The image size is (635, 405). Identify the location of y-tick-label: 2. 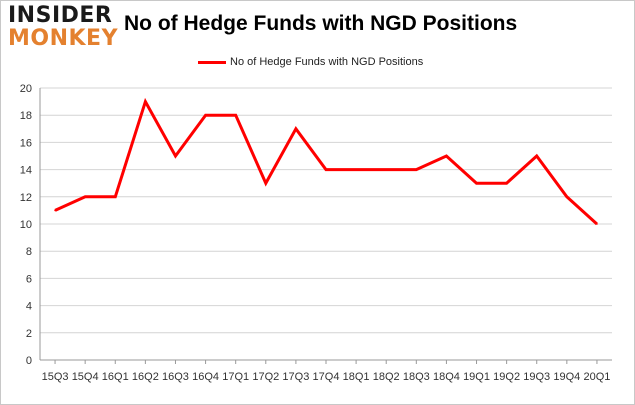
(29, 334).